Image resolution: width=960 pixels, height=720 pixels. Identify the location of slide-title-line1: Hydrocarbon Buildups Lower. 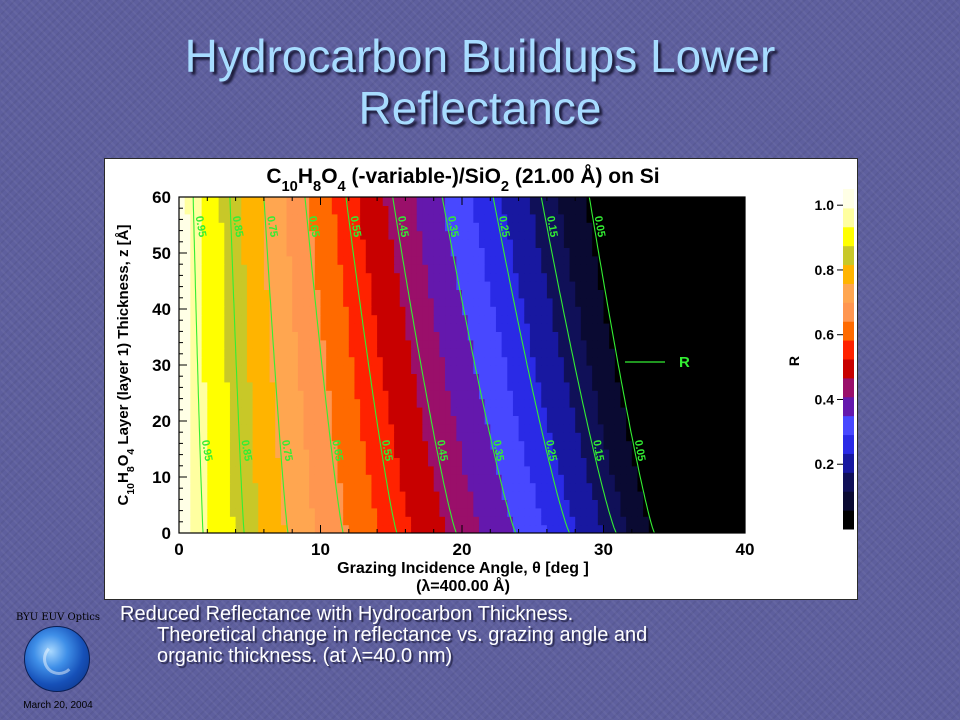
(480, 56).